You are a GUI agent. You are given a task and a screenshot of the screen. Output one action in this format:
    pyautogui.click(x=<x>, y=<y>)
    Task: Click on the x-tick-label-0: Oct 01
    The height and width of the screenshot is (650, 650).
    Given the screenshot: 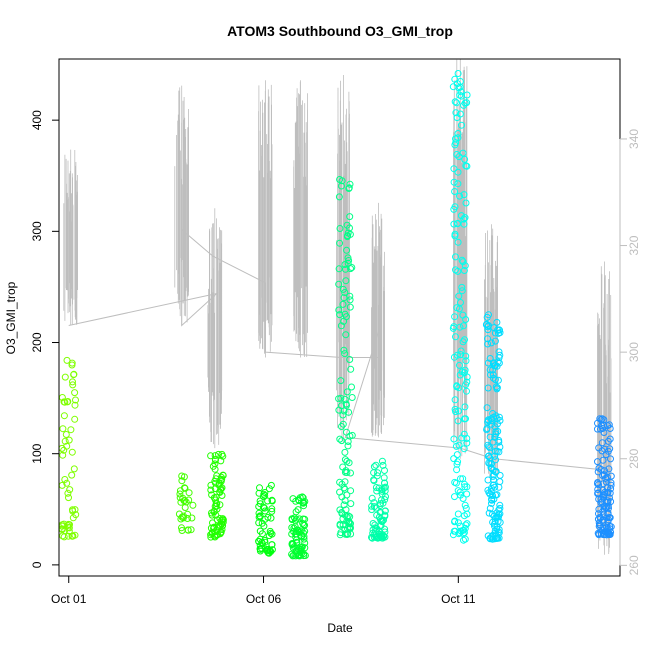 What is the action you would take?
    pyautogui.click(x=69, y=599)
    